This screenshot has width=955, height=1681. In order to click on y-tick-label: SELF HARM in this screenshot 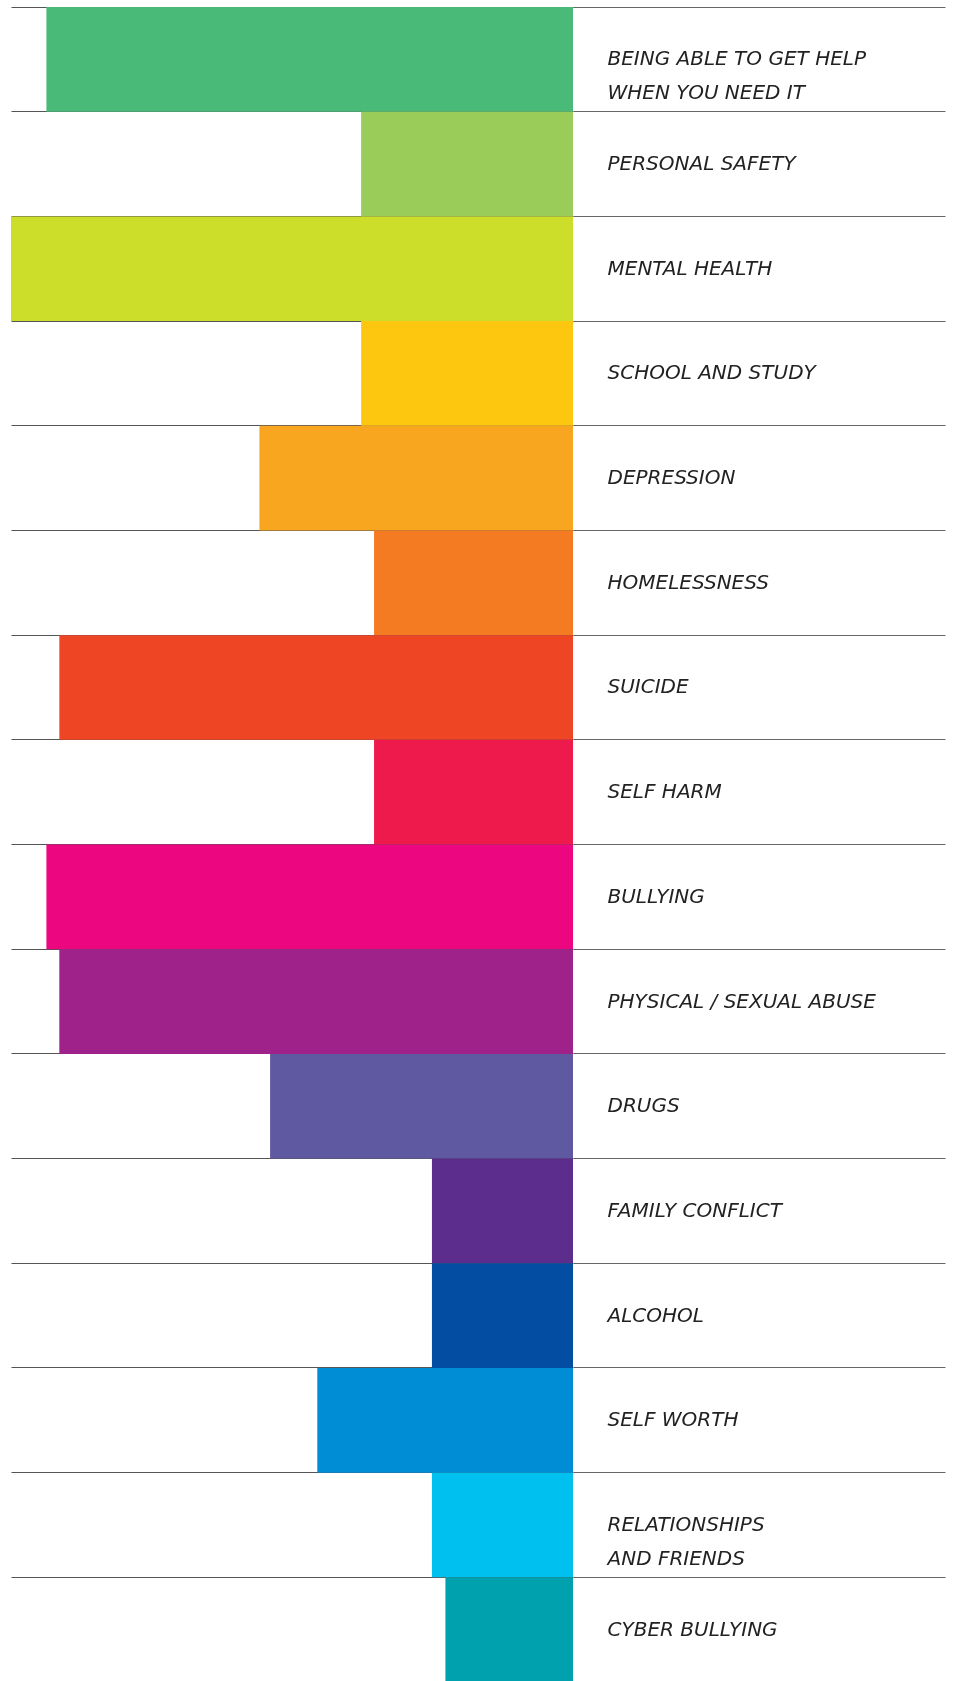, I will do `click(664, 791)`.